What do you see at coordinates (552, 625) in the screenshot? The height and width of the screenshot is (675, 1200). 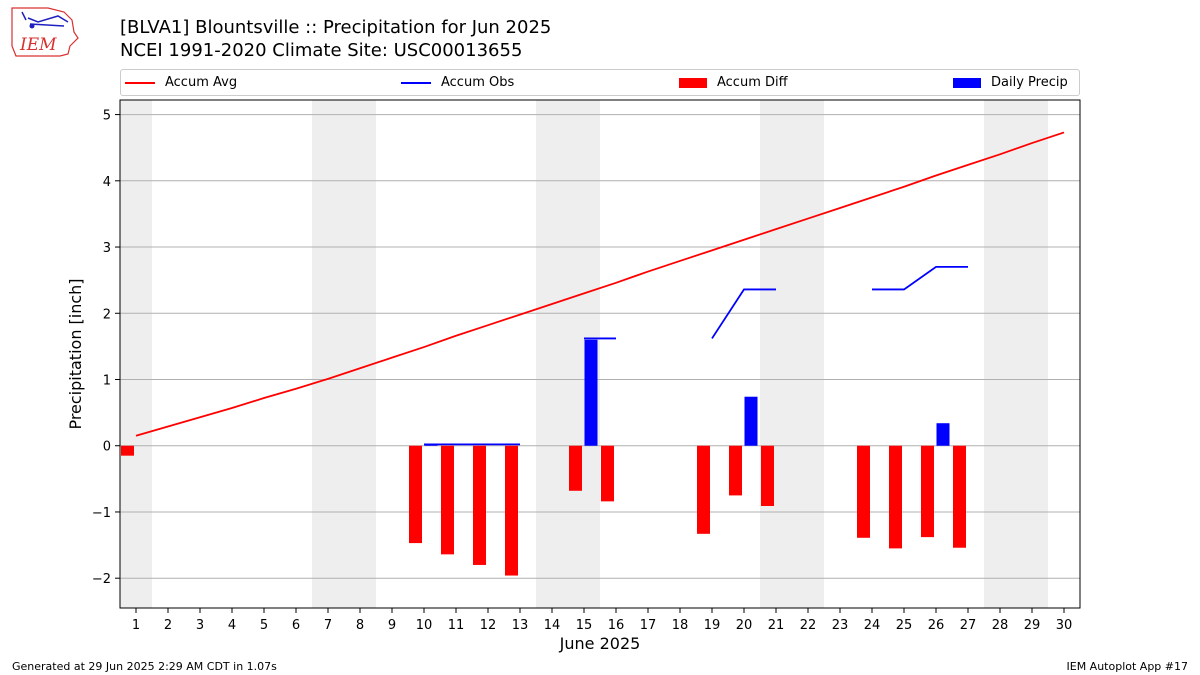 I see `x-tick-label: 14` at bounding box center [552, 625].